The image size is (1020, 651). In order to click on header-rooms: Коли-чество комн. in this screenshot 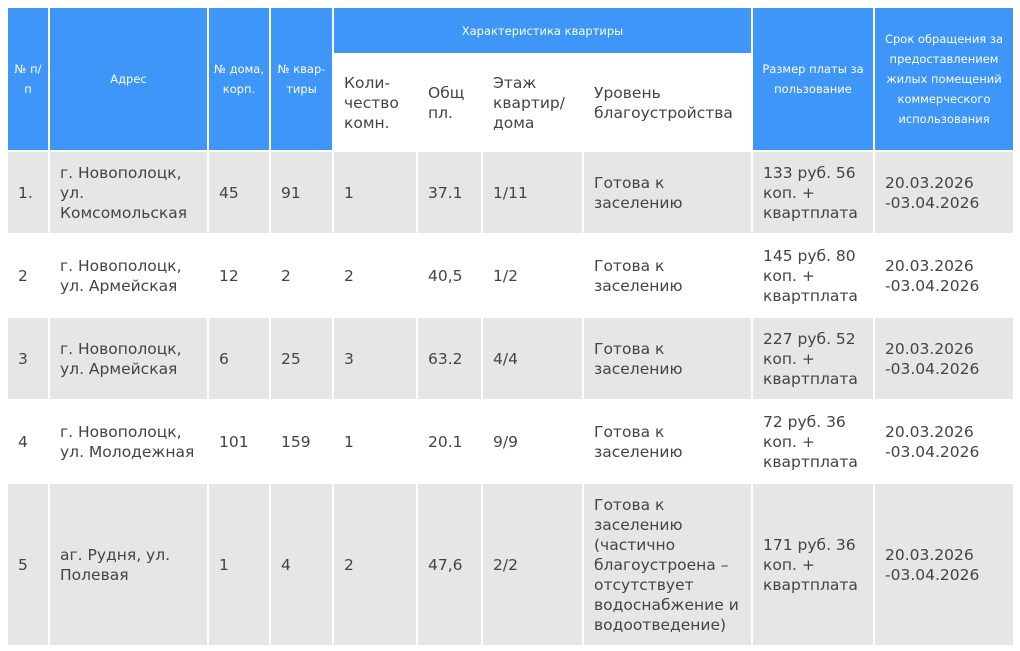, I will do `click(375, 102)`.